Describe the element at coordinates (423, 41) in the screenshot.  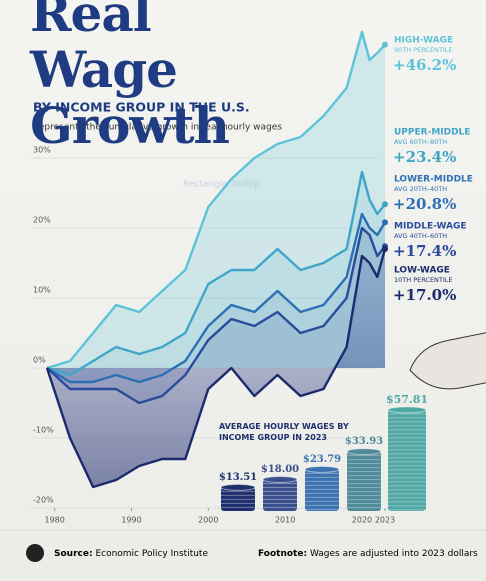
I see `legend-name: HIGH-WAGE` at that location.